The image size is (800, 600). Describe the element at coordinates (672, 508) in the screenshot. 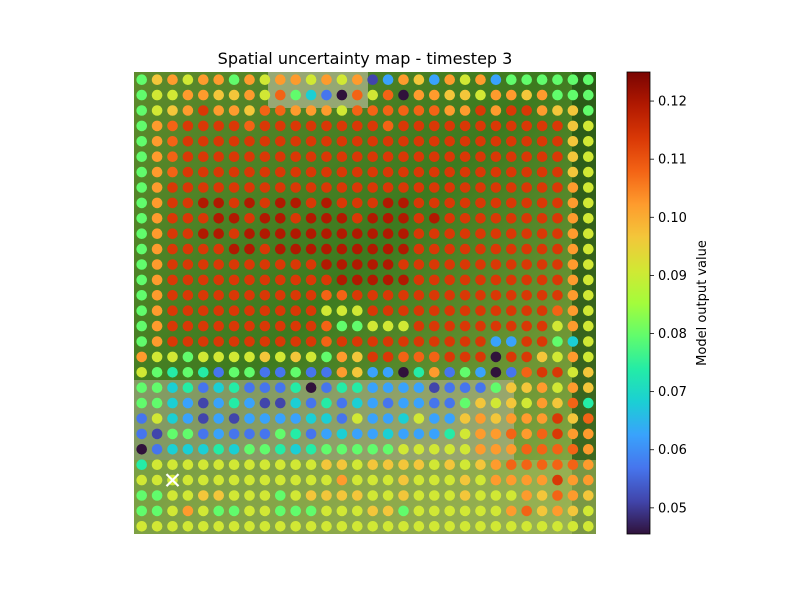

I see `colorbar-tick-label: 0.05` at that location.